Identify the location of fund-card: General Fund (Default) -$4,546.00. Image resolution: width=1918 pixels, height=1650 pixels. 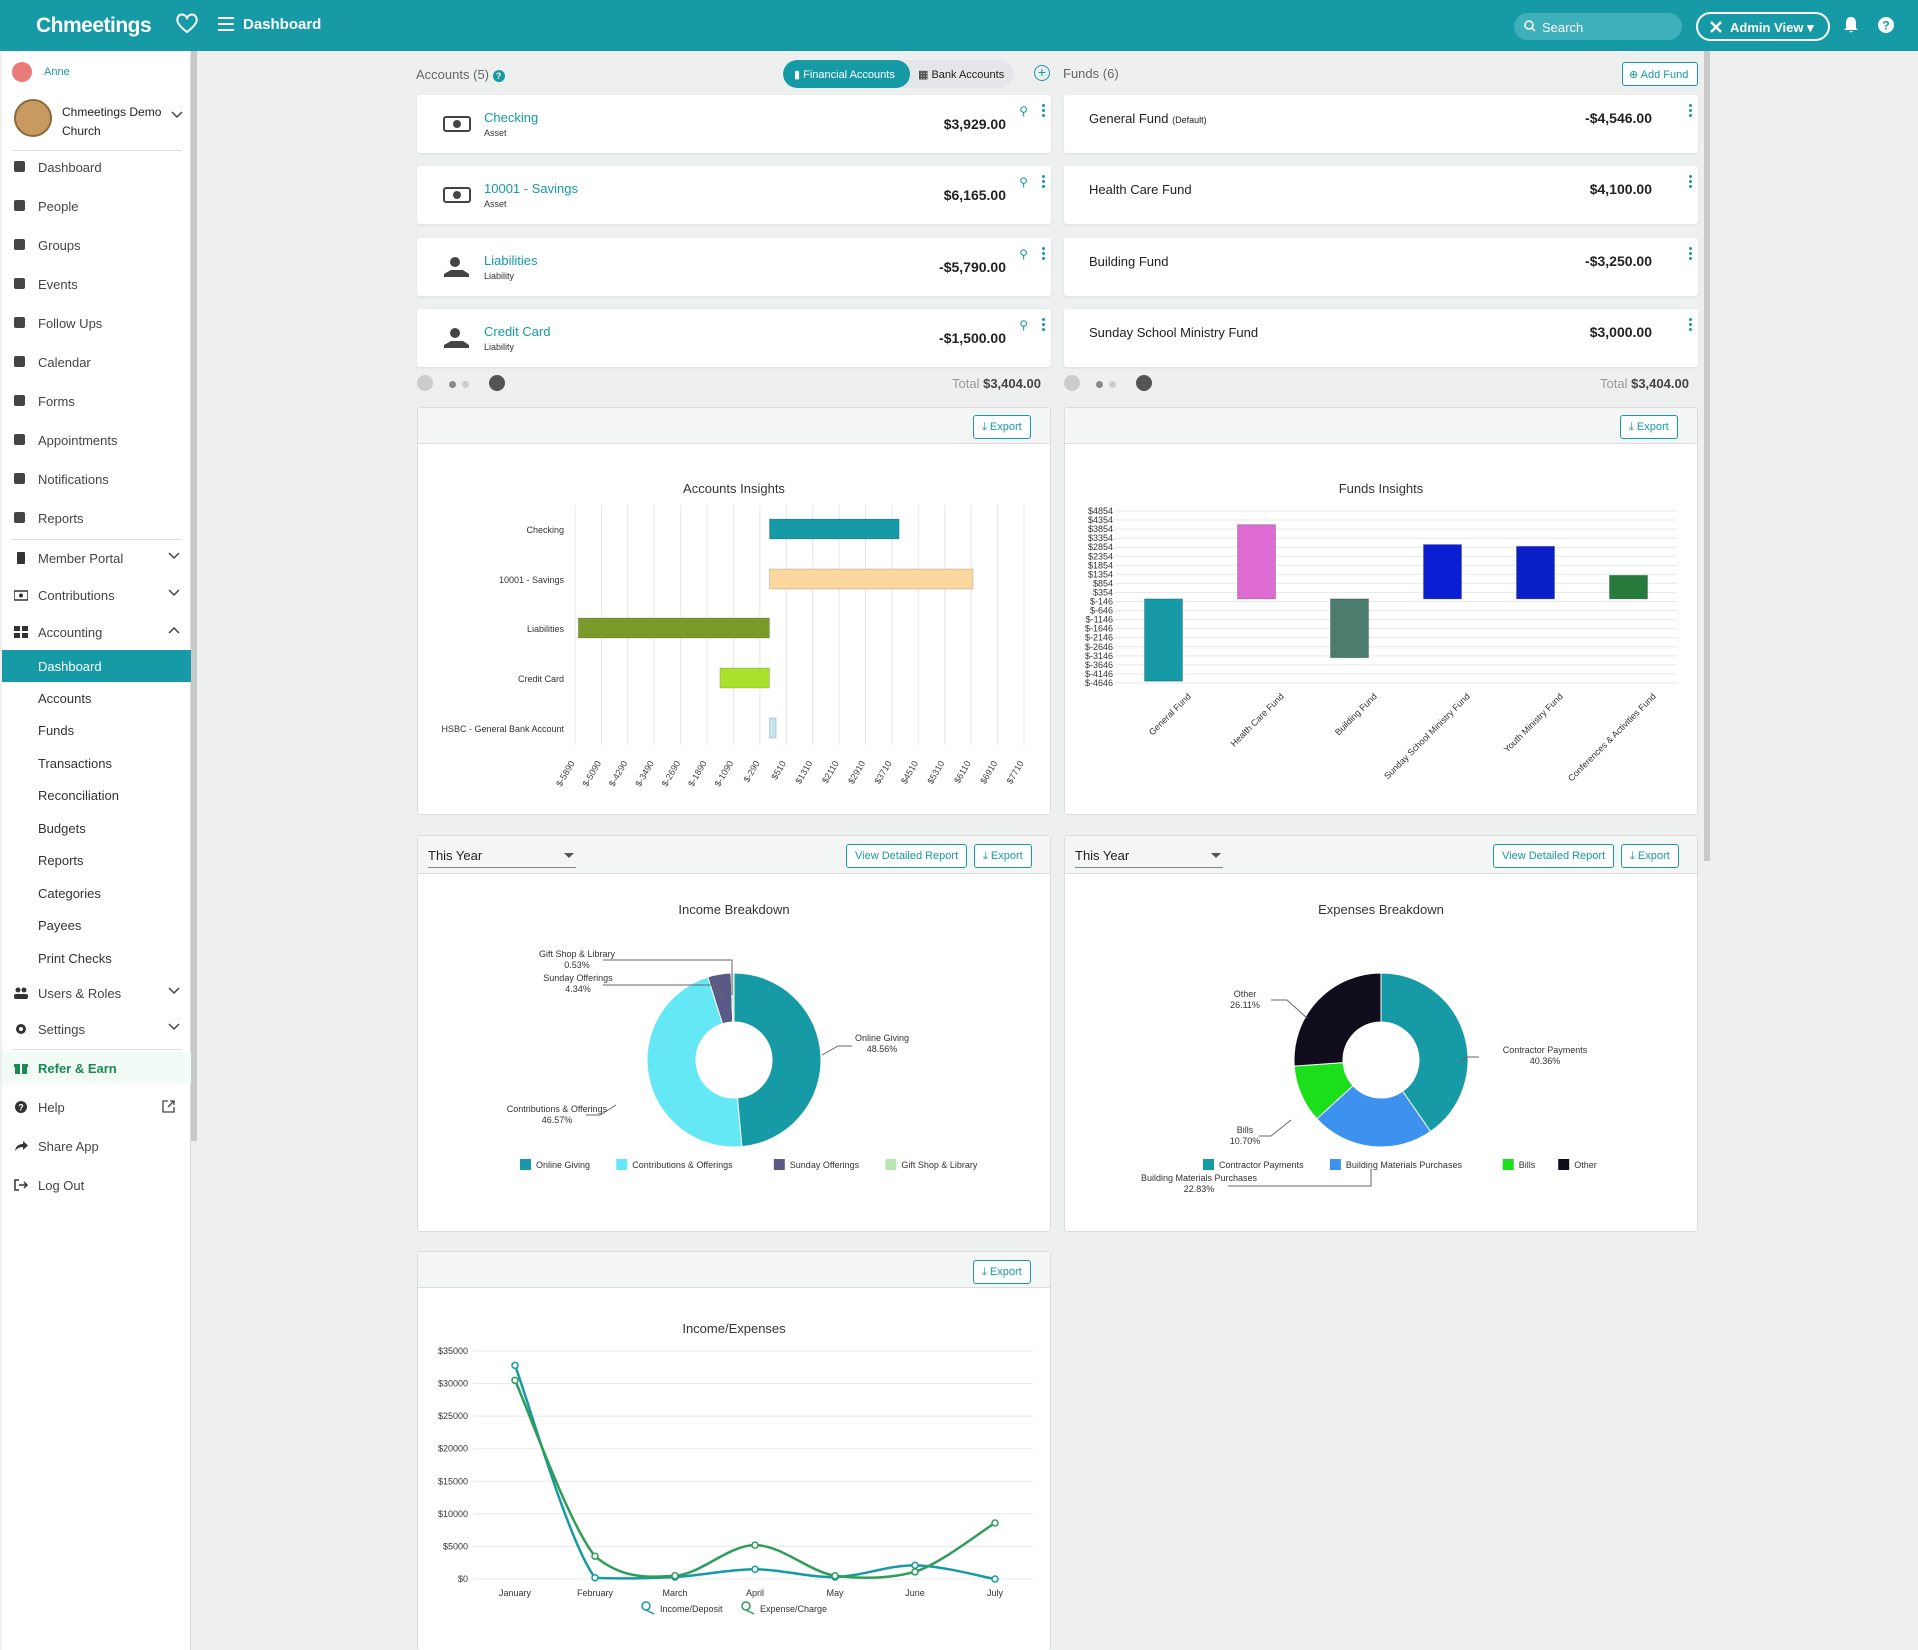
(1381, 124).